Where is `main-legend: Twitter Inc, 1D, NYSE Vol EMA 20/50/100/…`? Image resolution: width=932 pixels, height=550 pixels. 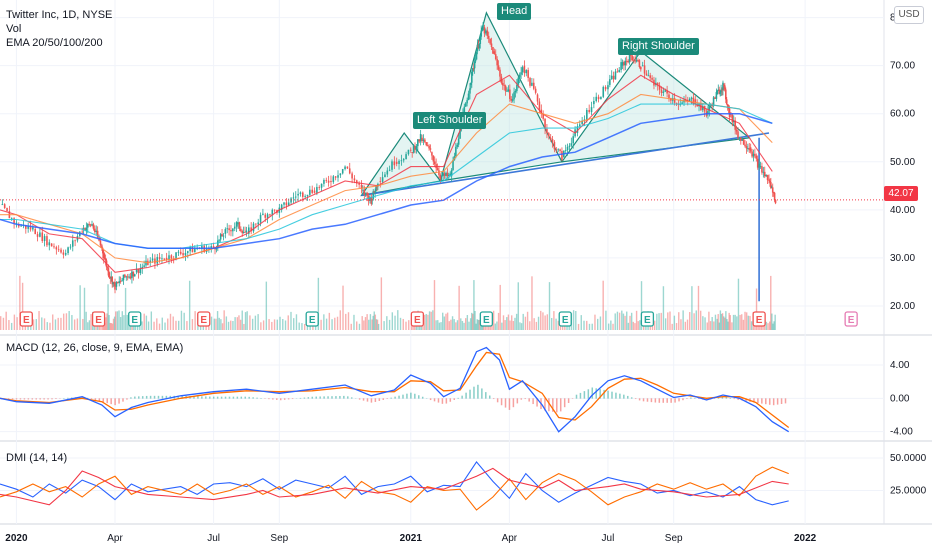 main-legend: Twitter Inc, 1D, NYSE Vol EMA 20/50/100/… is located at coordinates (59, 29).